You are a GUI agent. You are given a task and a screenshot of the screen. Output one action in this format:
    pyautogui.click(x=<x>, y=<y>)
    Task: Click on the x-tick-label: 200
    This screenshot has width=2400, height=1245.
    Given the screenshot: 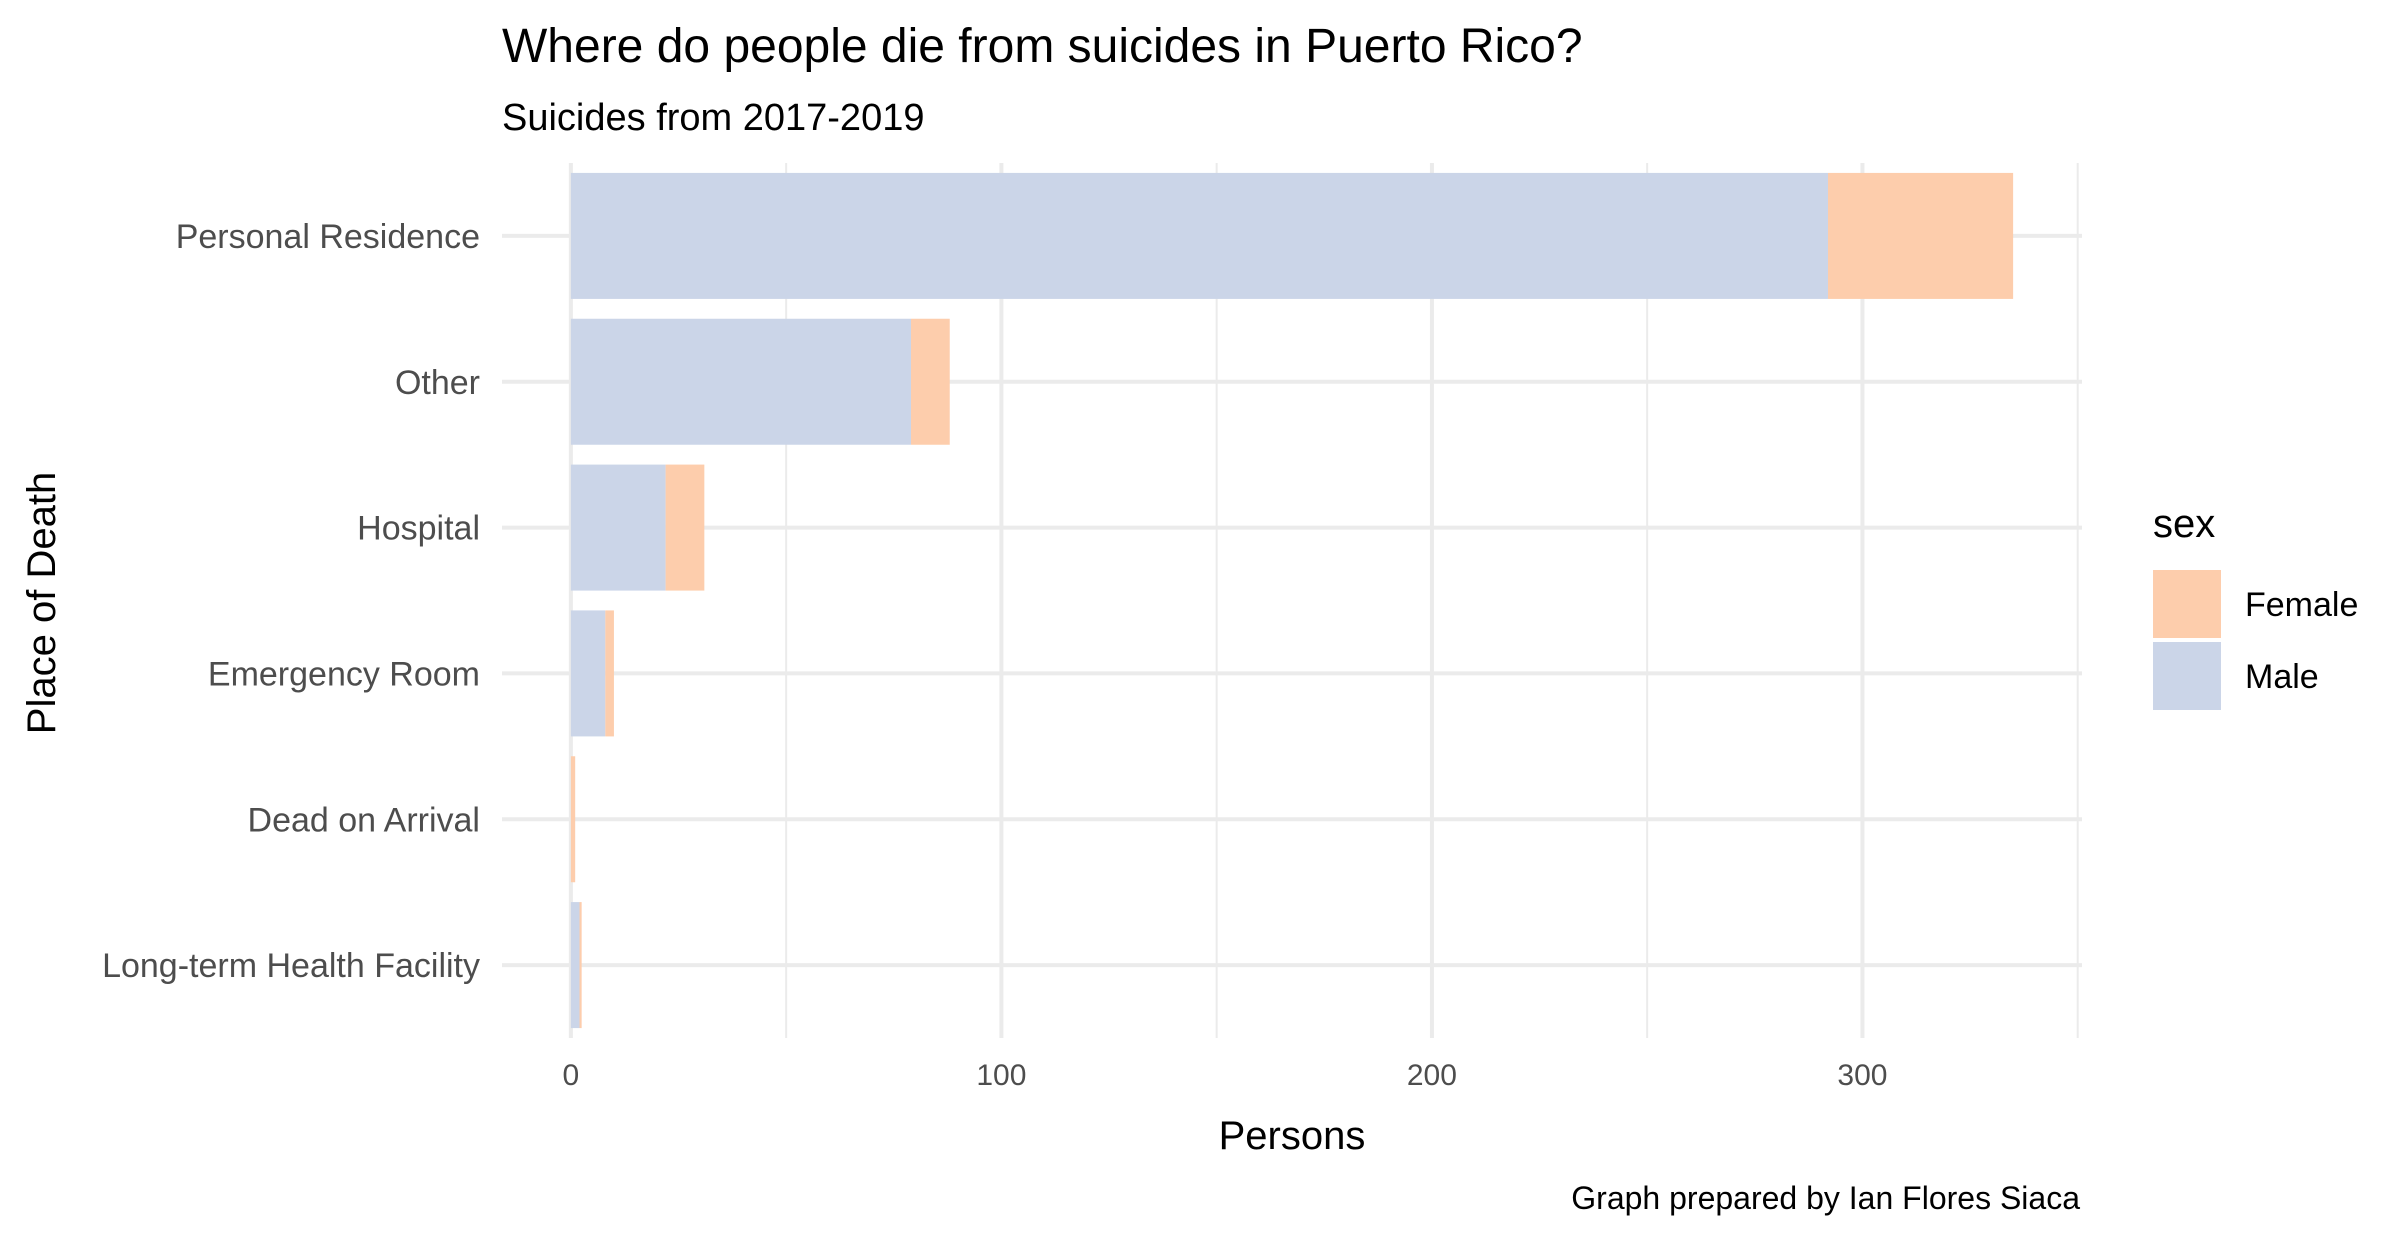 What is the action you would take?
    pyautogui.click(x=1432, y=1075)
    